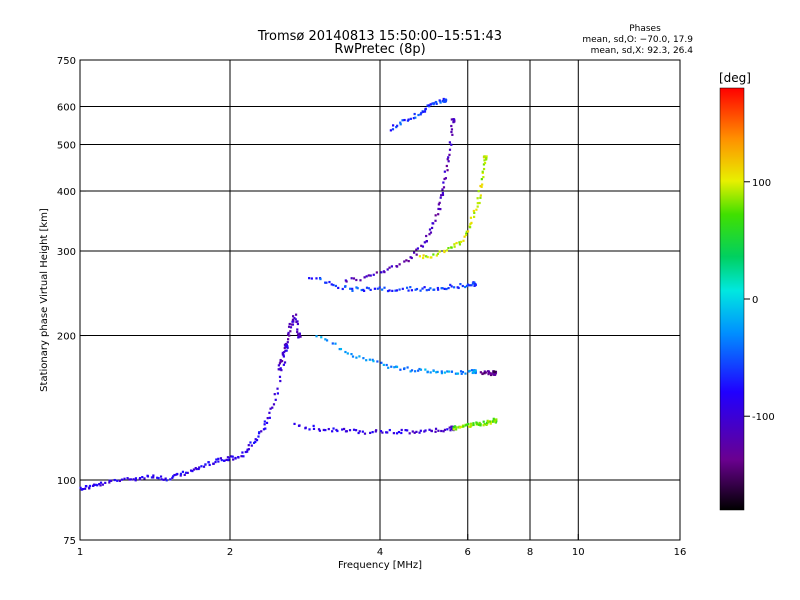  Describe the element at coordinates (66, 192) in the screenshot. I see `y-tick-label: 400` at that location.